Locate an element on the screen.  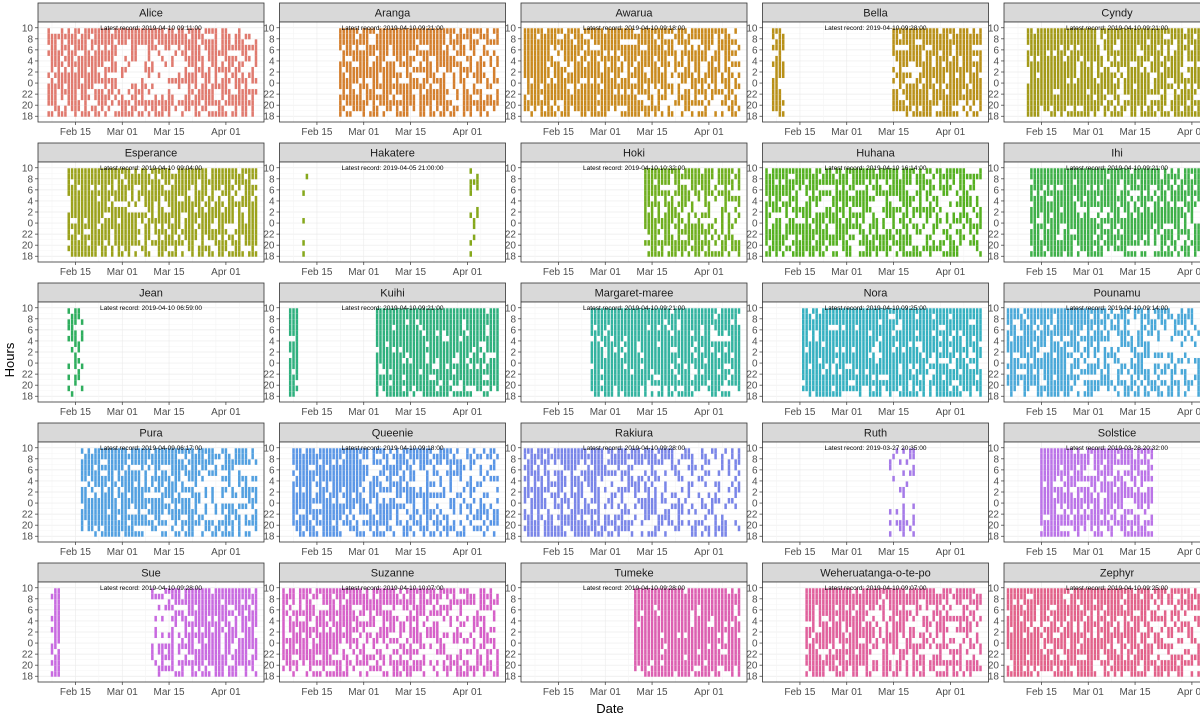
y-axis-title: Hours is located at coordinates (9, 359).